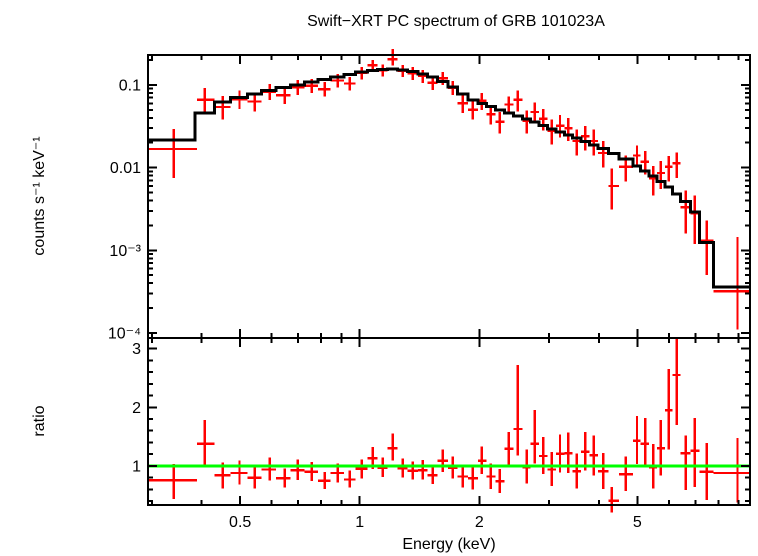  I want to click on y-tick-label: 1, so click(136, 466).